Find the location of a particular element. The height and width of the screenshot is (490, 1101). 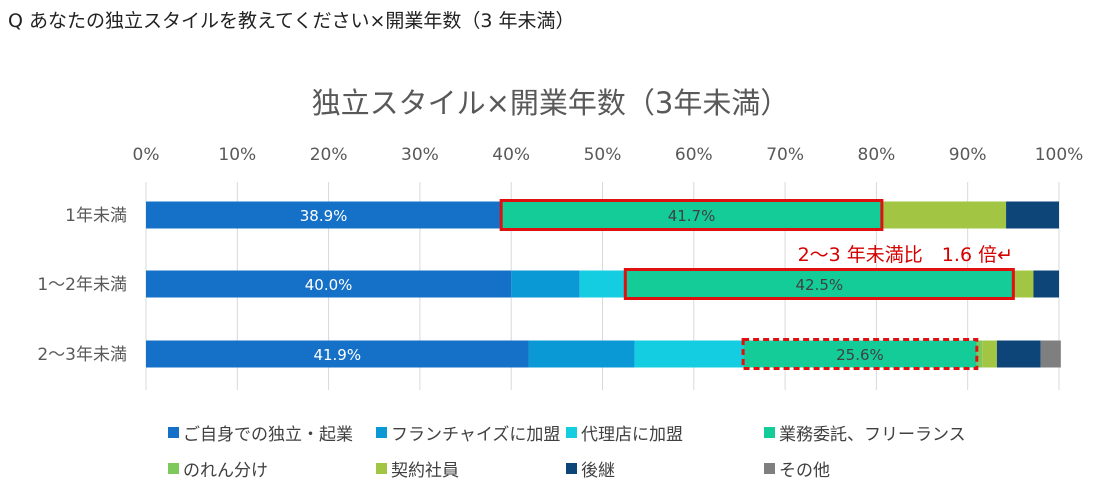

x-tick-label: 50% is located at coordinates (603, 155).